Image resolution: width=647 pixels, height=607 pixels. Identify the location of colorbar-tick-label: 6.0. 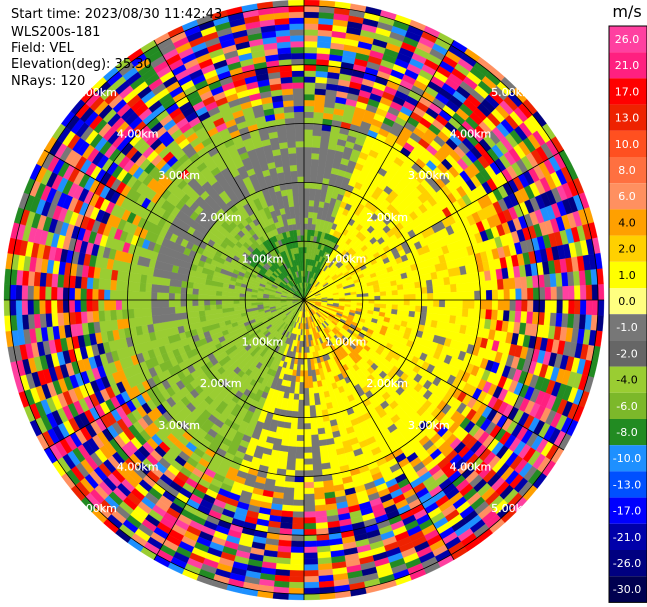
(627, 196).